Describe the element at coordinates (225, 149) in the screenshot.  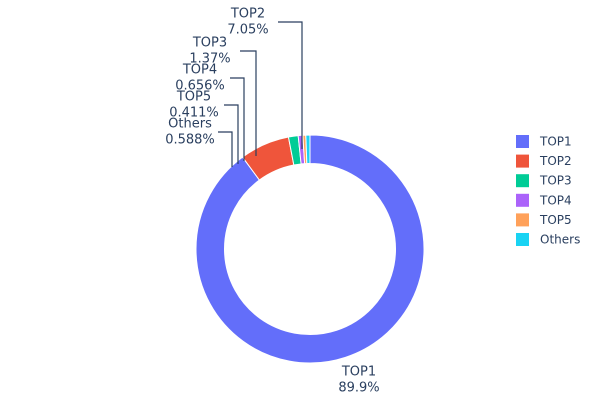
I see `leader-line-others` at that location.